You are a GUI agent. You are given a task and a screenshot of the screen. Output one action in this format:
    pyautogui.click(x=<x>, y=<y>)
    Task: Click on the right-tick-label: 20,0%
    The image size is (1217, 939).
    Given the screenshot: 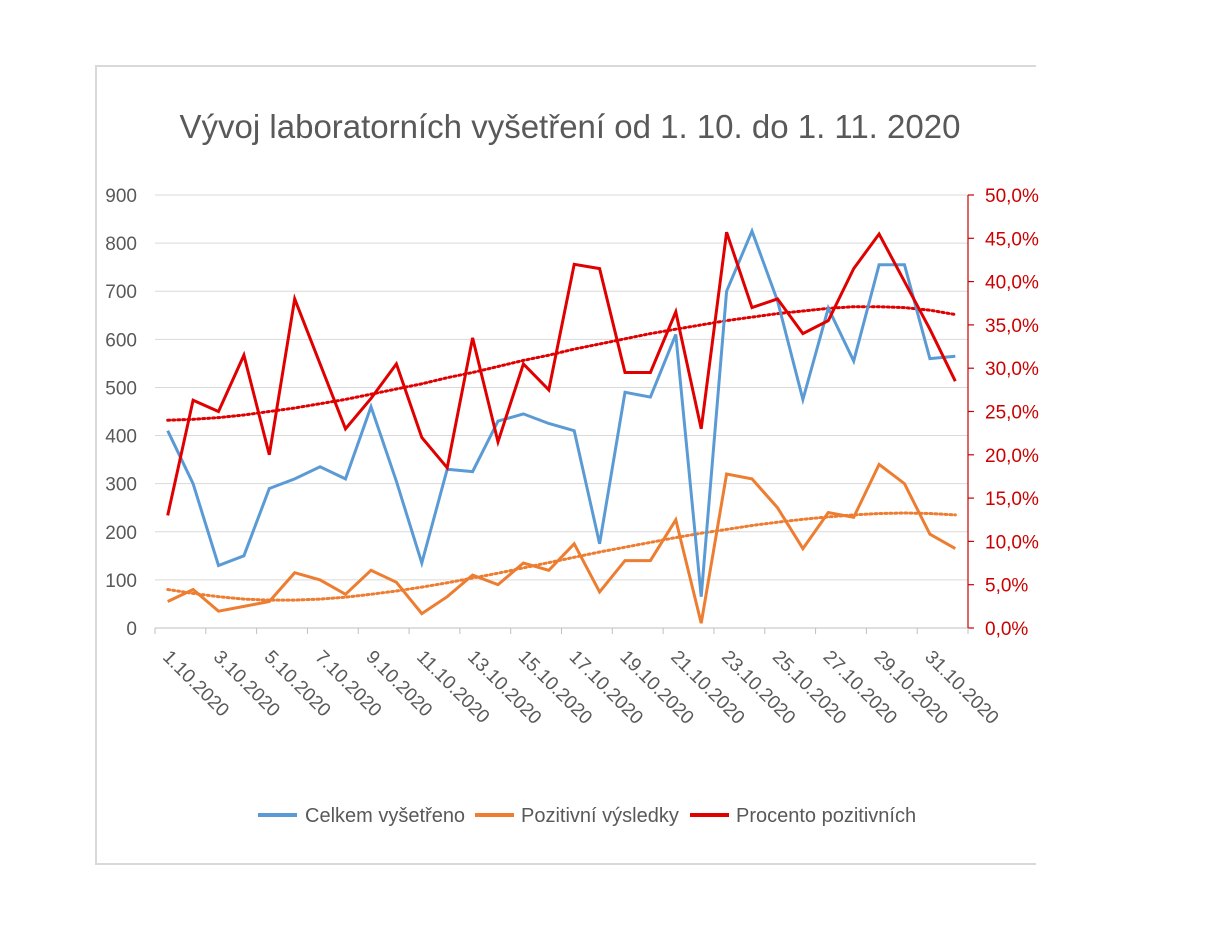 What is the action you would take?
    pyautogui.click(x=1012, y=456)
    